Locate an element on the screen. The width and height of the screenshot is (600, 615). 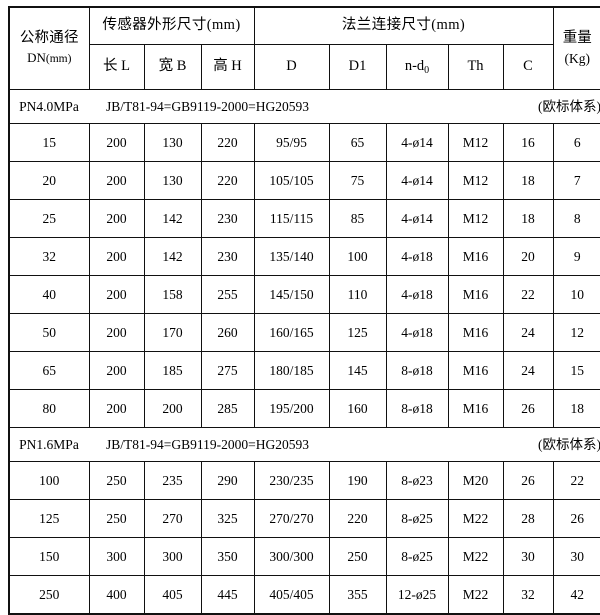
header-flange-d1-label: D1 is located at coordinates (358, 66).